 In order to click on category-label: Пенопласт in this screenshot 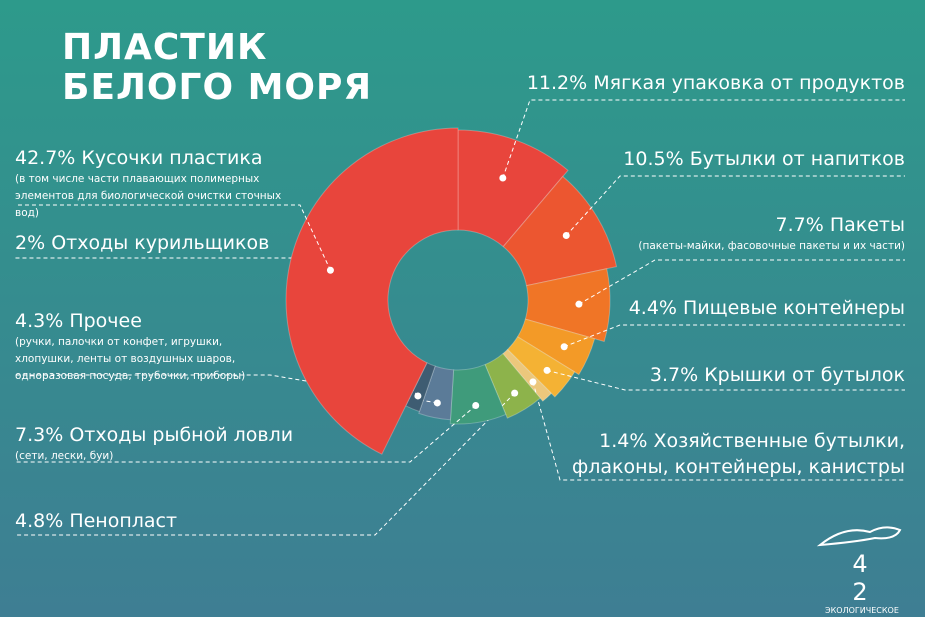, I will do `click(123, 521)`.